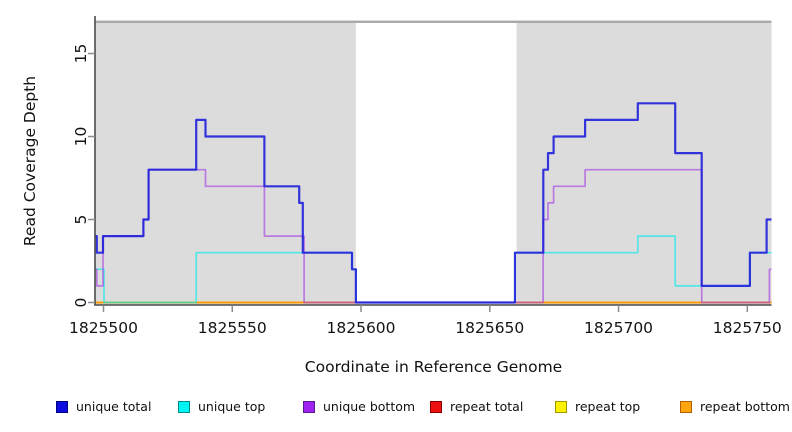 The width and height of the screenshot is (792, 432). I want to click on x-tick-label: 1825700, so click(618, 328).